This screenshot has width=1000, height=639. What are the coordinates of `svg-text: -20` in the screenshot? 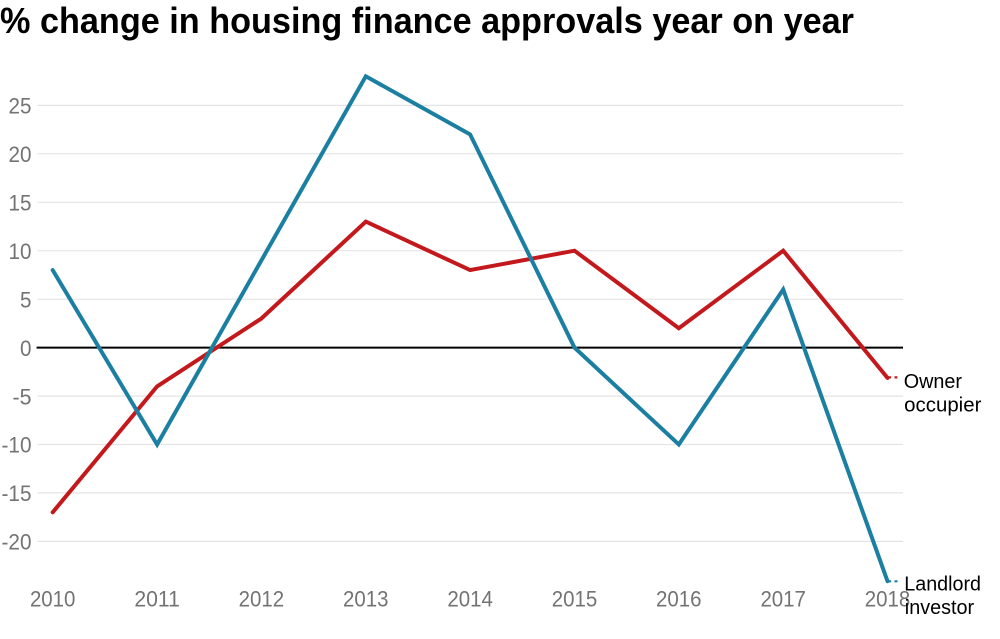 It's located at (17, 542).